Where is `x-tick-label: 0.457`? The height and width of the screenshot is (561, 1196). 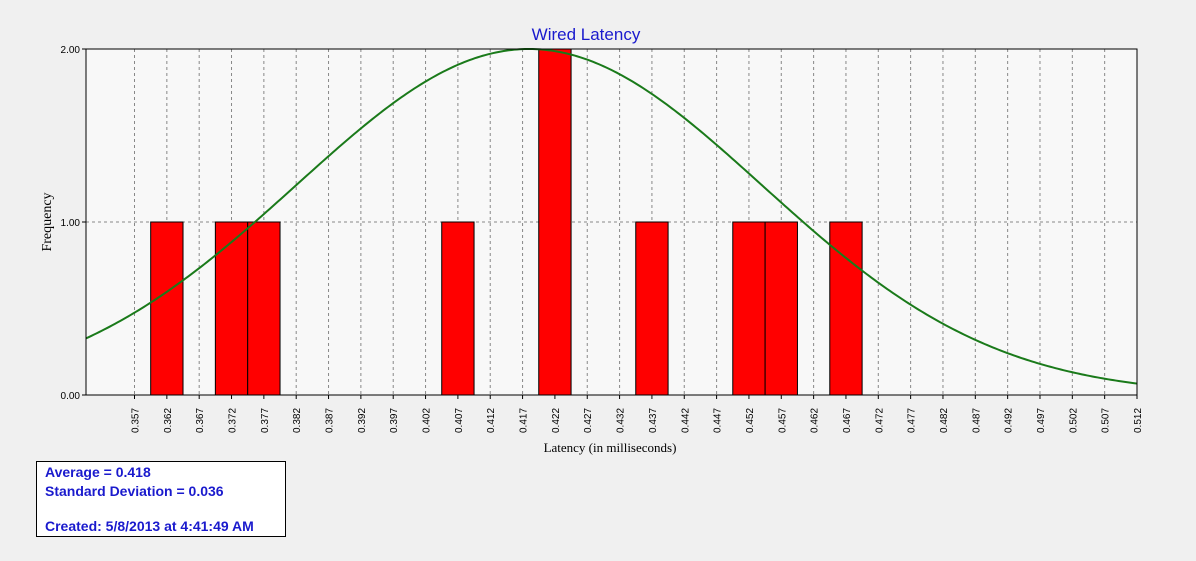
x-tick-label: 0.457 is located at coordinates (782, 420).